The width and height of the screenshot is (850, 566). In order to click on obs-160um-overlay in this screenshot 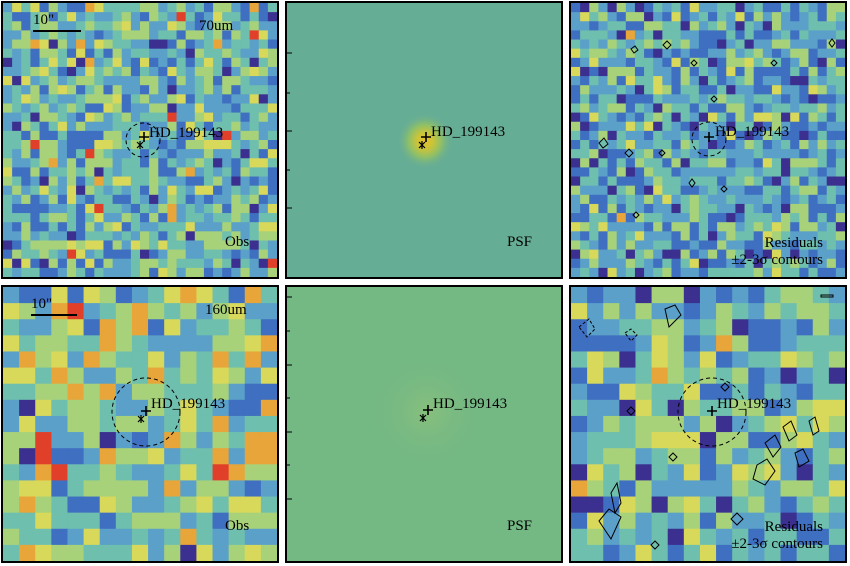, I will do `click(106, 380)`.